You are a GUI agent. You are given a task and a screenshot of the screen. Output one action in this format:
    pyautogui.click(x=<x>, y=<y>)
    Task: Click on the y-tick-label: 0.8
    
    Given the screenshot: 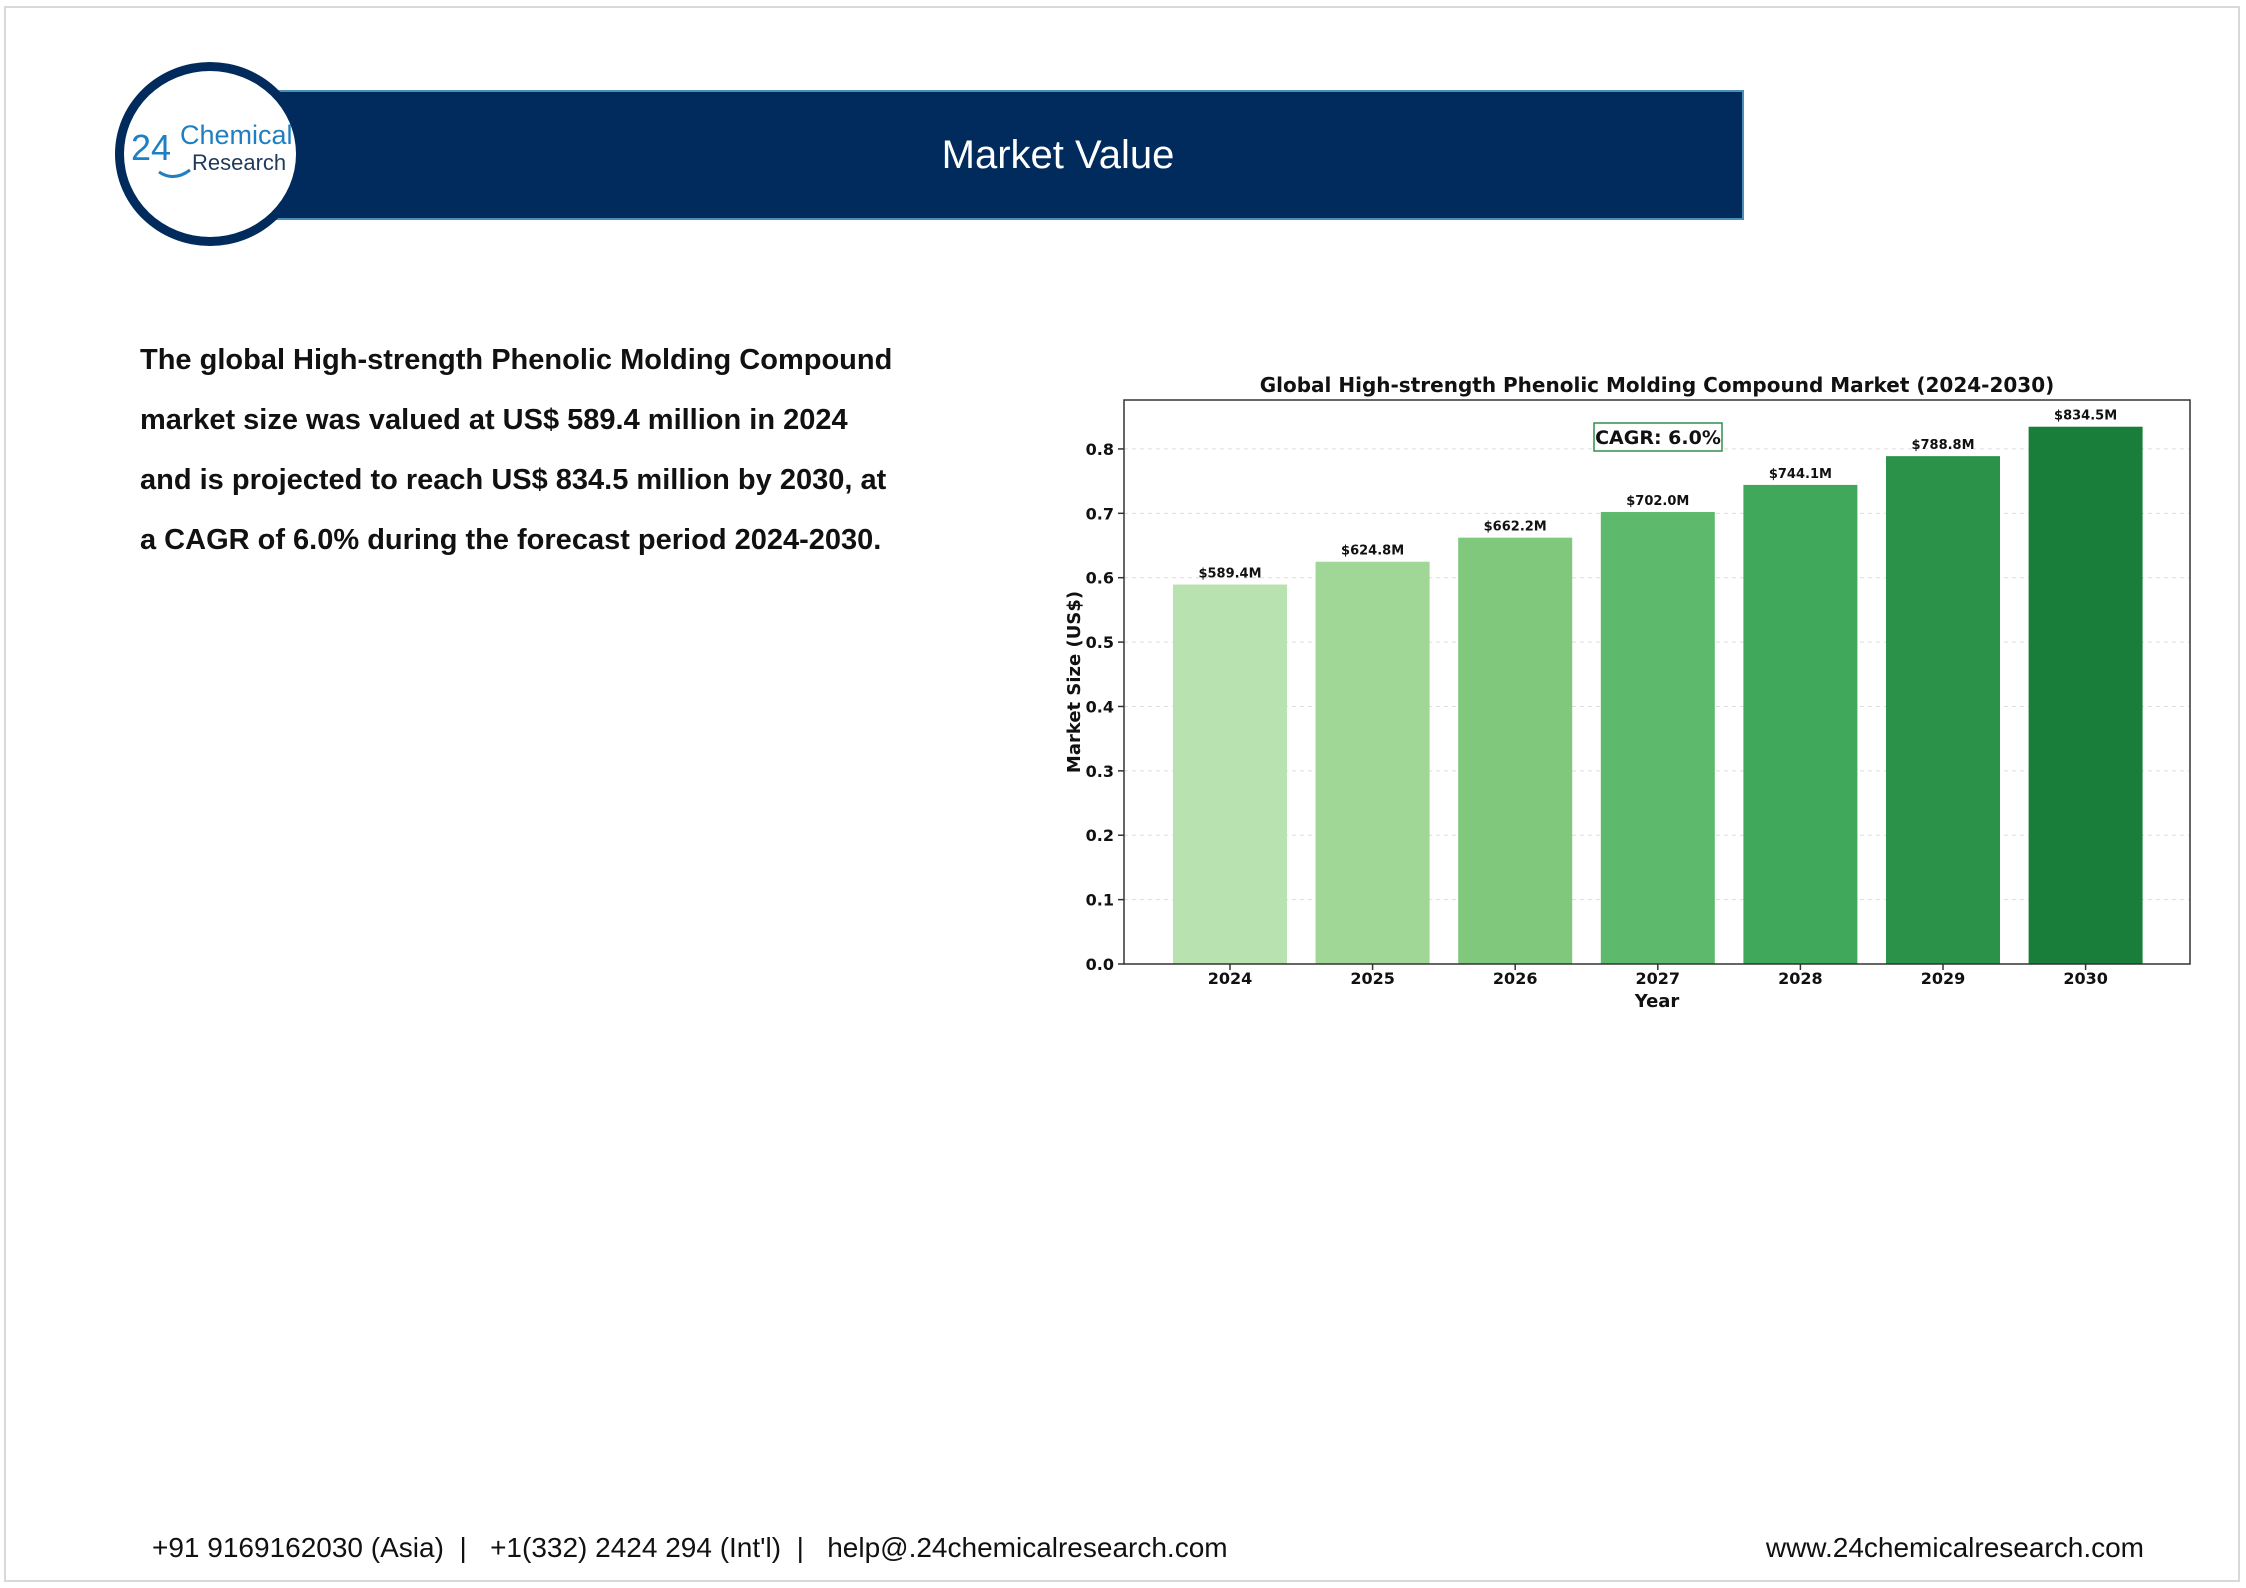 What is the action you would take?
    pyautogui.click(x=1100, y=449)
    